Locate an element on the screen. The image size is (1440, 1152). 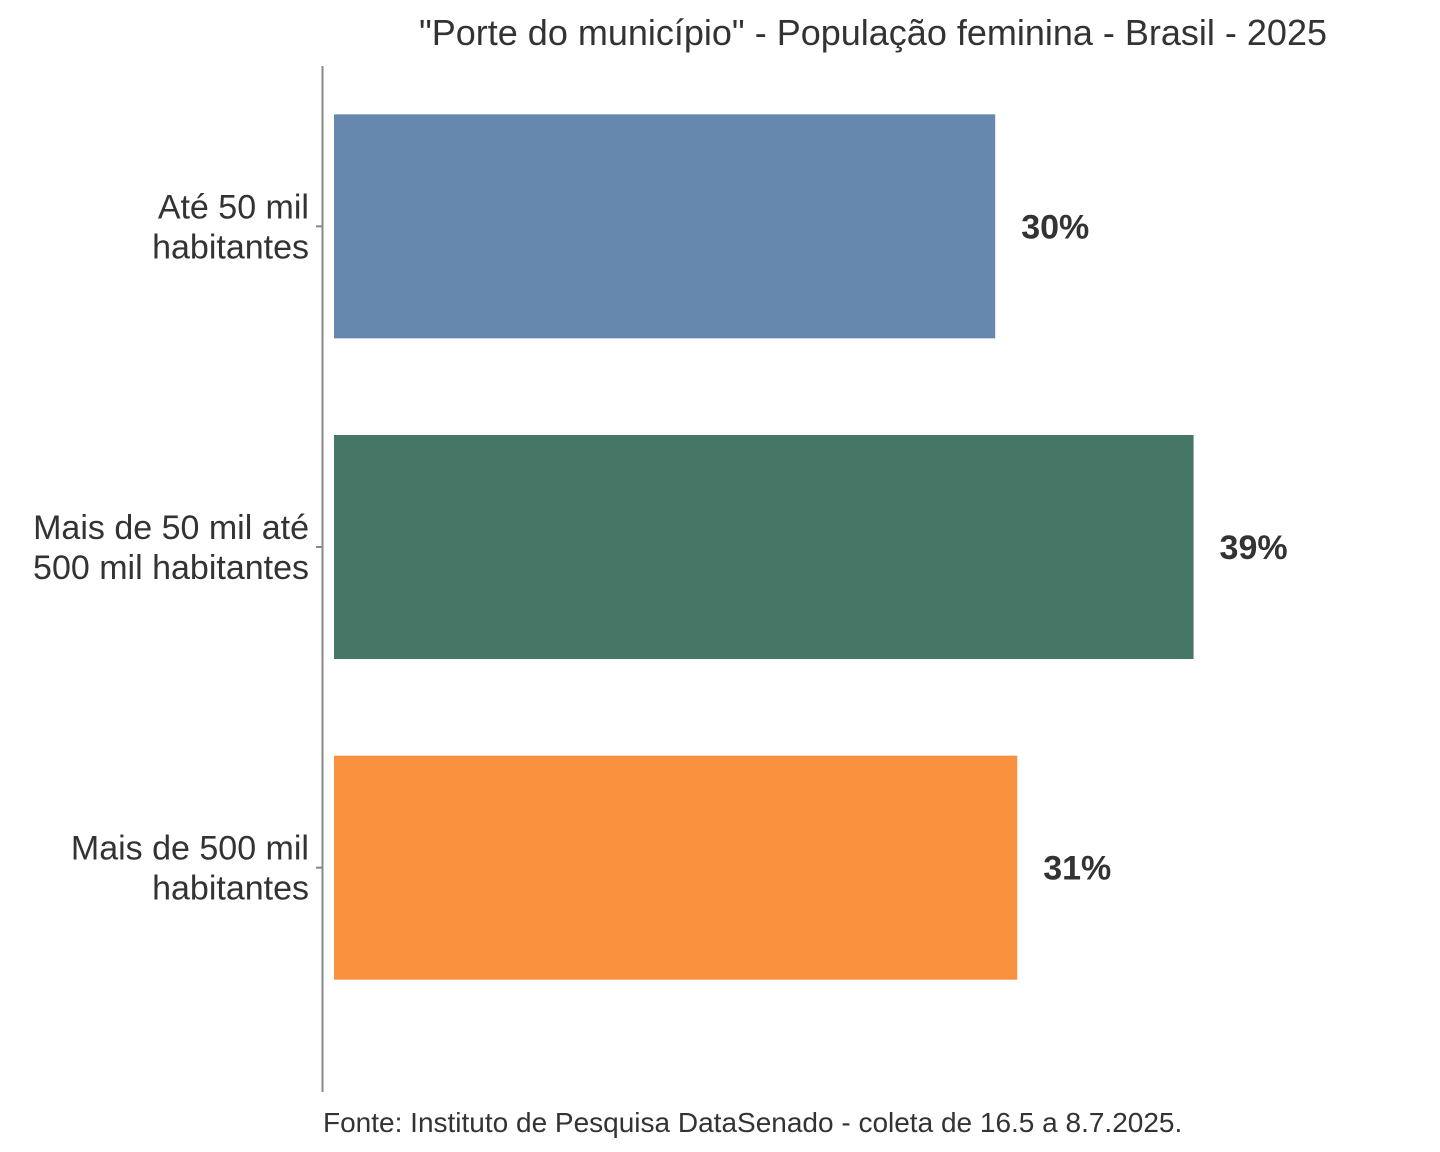
category-label-line: Mais de 500 mil is located at coordinates (190, 849).